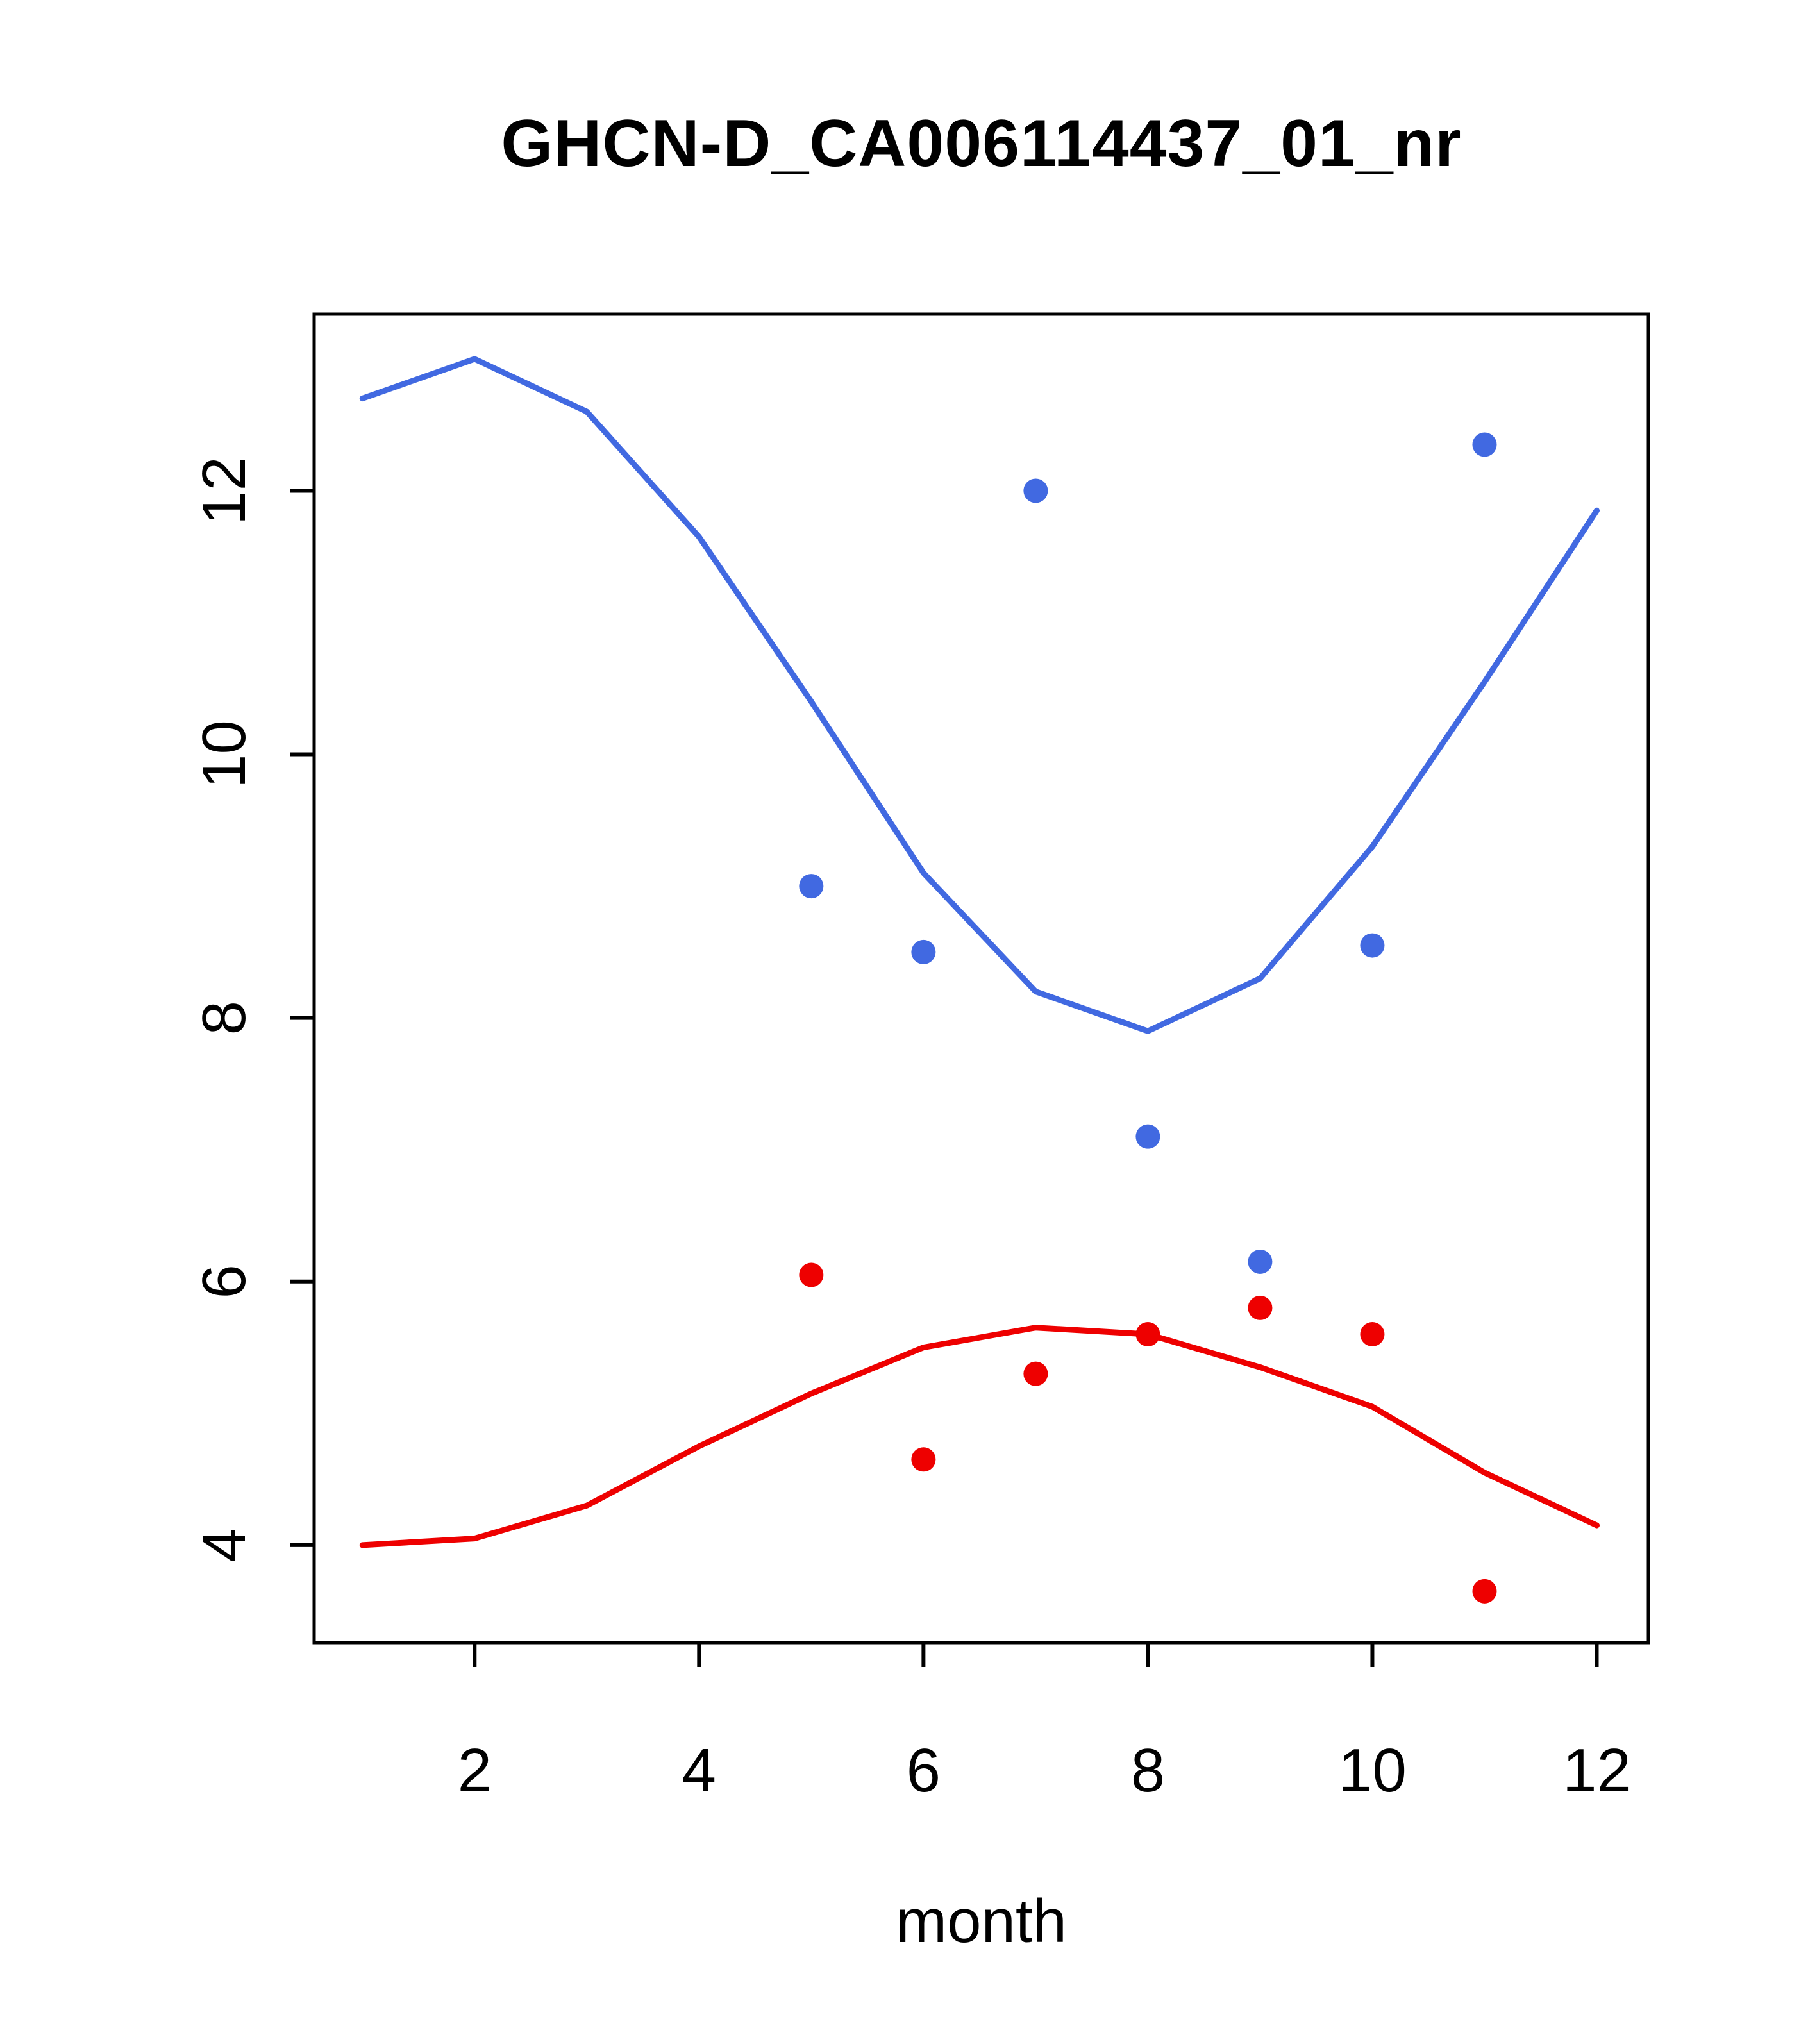 This screenshot has height=2044, width=1817. I want to click on x-axis-tick-label: 12, so click(1597, 1770).